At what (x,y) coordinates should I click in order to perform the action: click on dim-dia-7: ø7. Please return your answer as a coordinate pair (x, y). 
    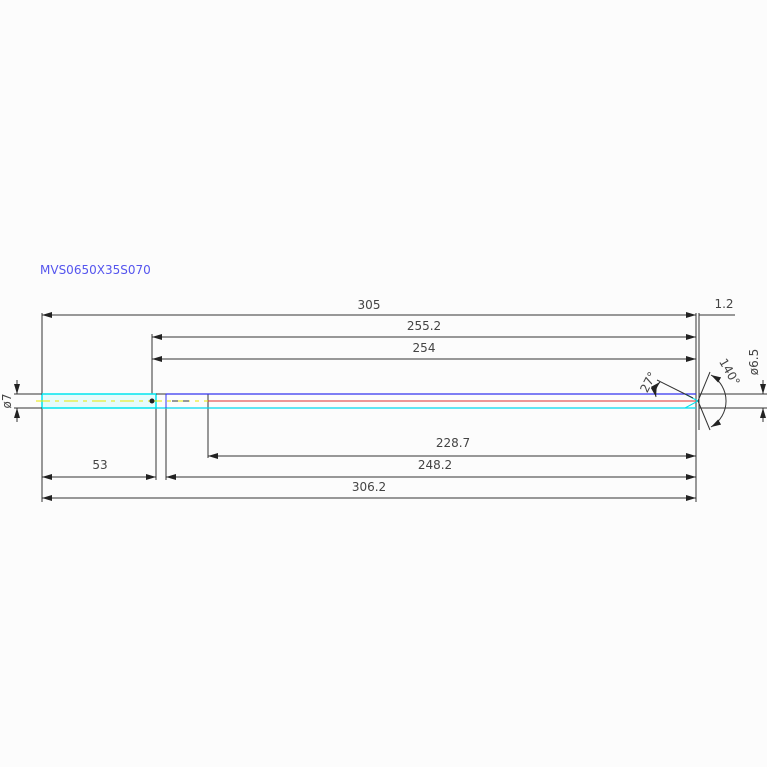
    Looking at the image, I should click on (7, 401).